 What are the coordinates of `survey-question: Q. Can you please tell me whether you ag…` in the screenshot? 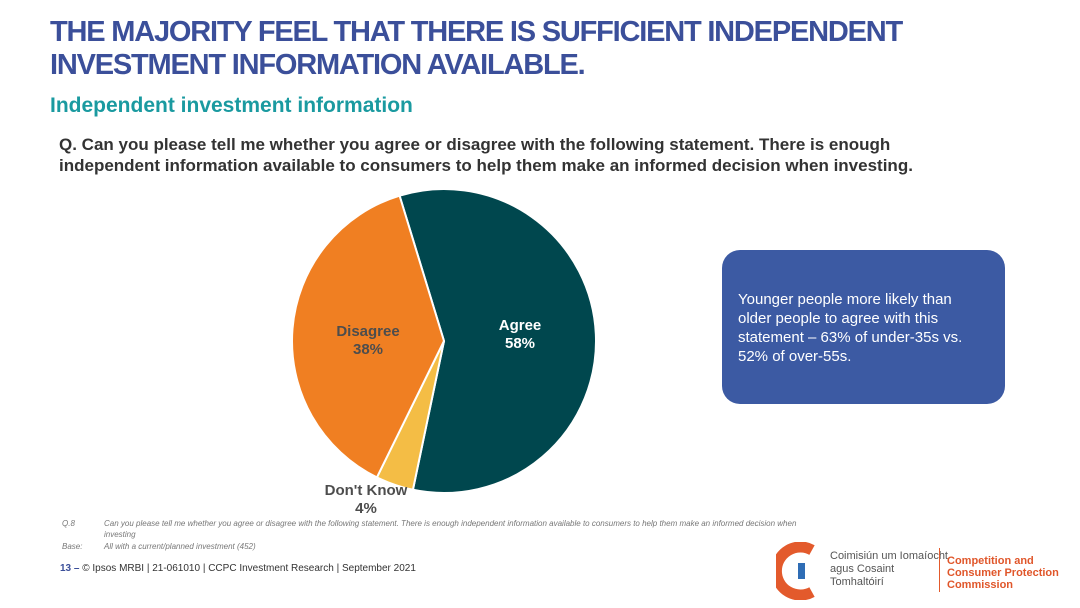 It's located at (486, 155).